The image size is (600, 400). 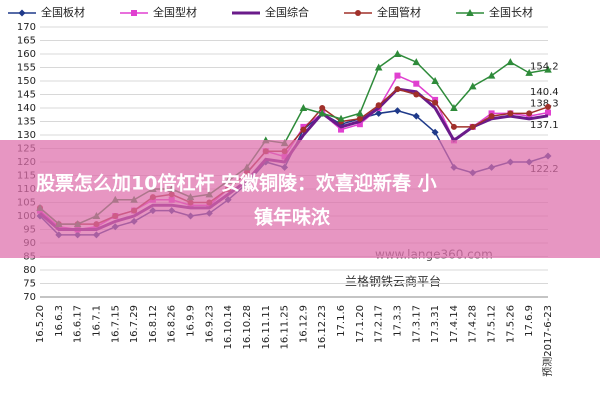 What do you see at coordinates (393, 281) in the screenshot?
I see `watermark-brand: 兰格钢铁云商平台` at bounding box center [393, 281].